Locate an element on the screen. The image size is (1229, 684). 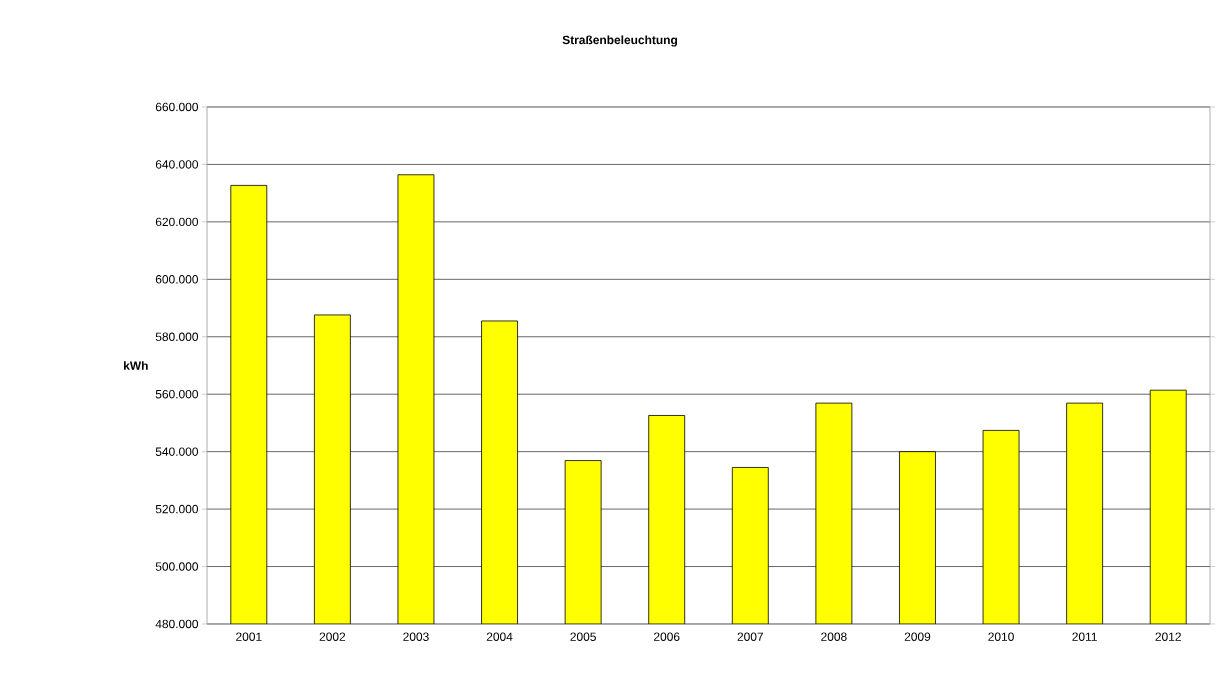
x-tick-label: 2003 is located at coordinates (416, 636).